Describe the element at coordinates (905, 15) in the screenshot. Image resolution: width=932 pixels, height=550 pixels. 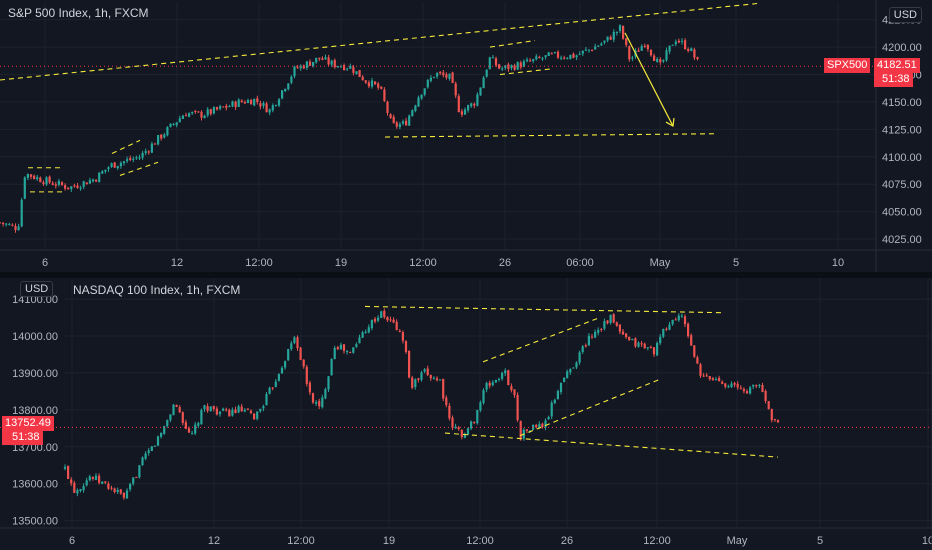
I see `spx-currency-button: USD` at that location.